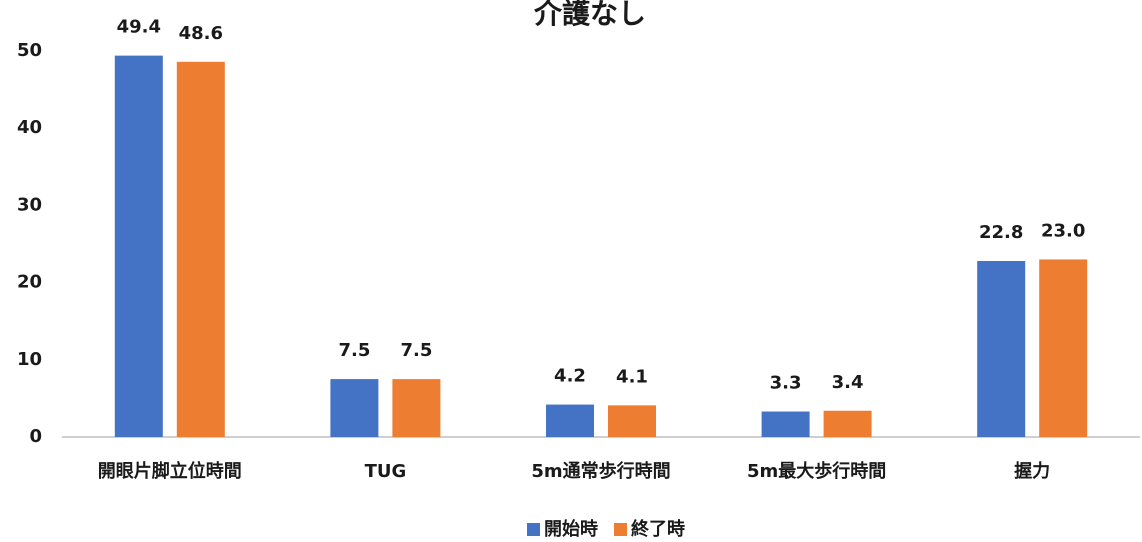  I want to click on legend-label: 開始時, so click(571, 529).